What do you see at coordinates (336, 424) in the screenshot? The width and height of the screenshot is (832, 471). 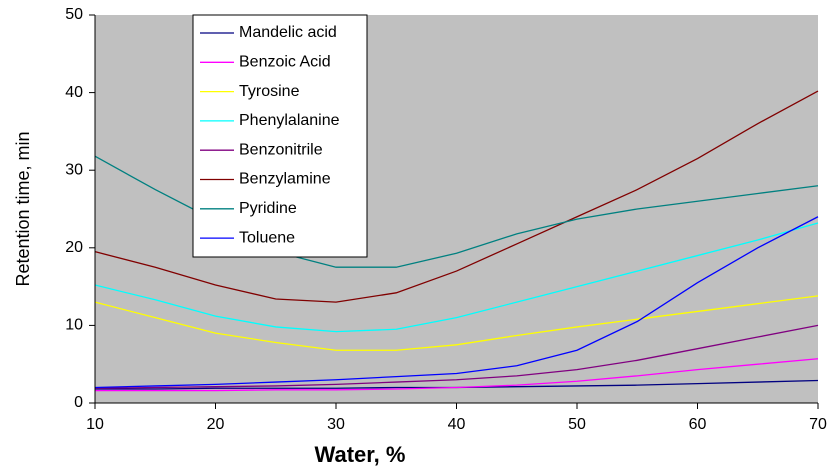 I see `x-tick-label: 30` at bounding box center [336, 424].